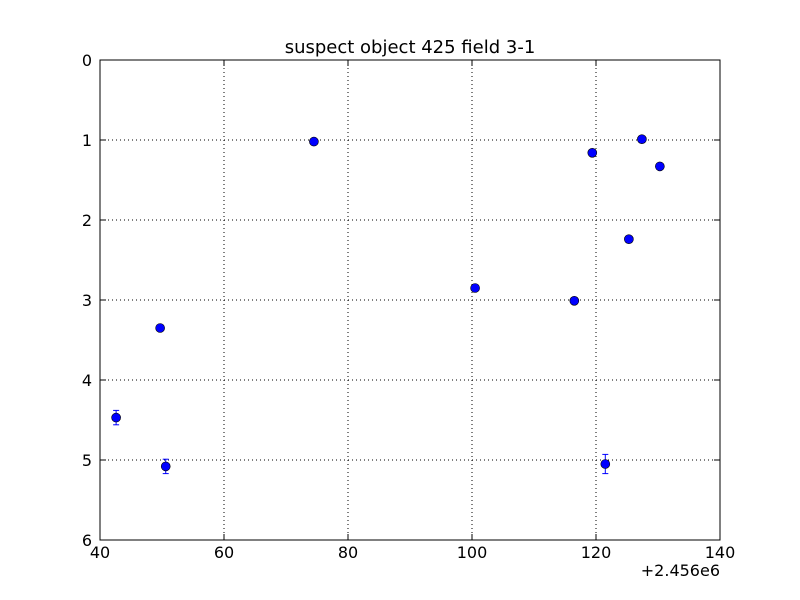  What do you see at coordinates (87, 380) in the screenshot?
I see `y-tick-label: 4` at bounding box center [87, 380].